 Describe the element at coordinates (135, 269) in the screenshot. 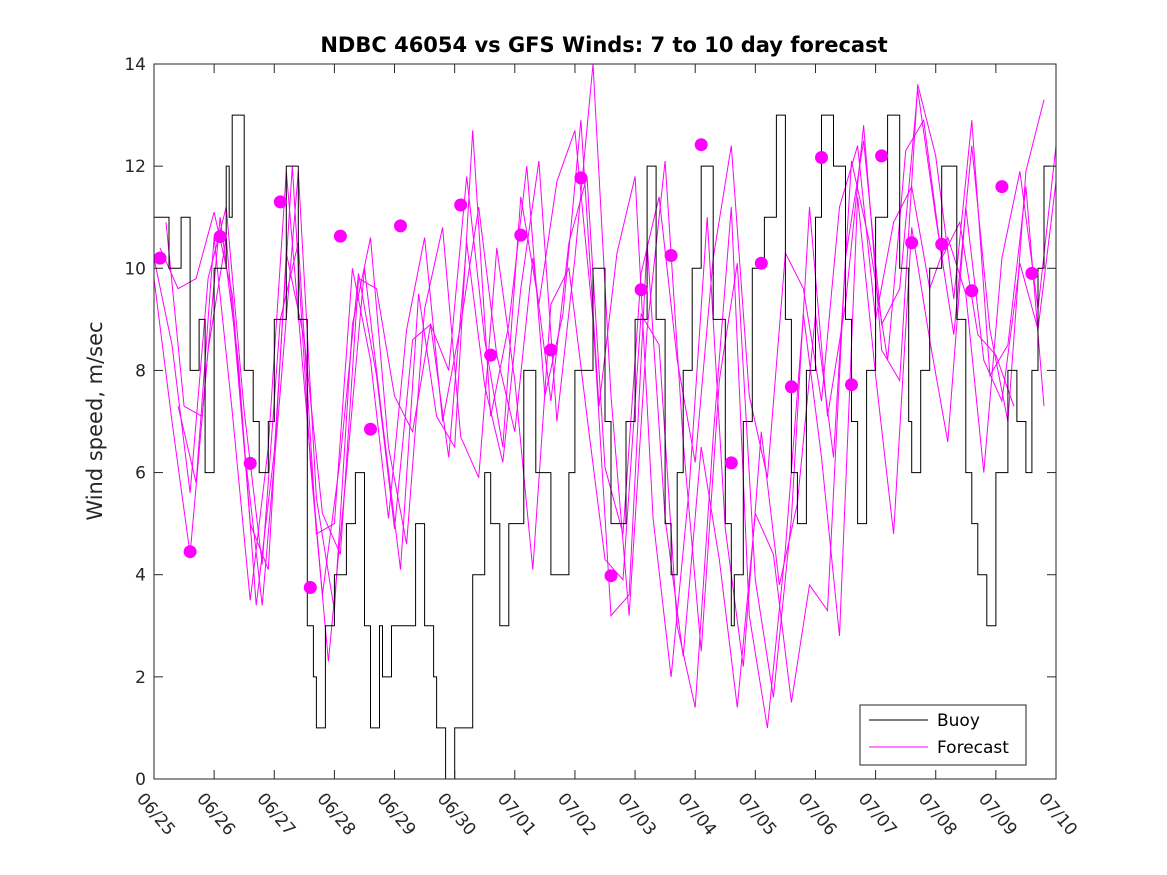

I see `y-tick-label: 10` at that location.